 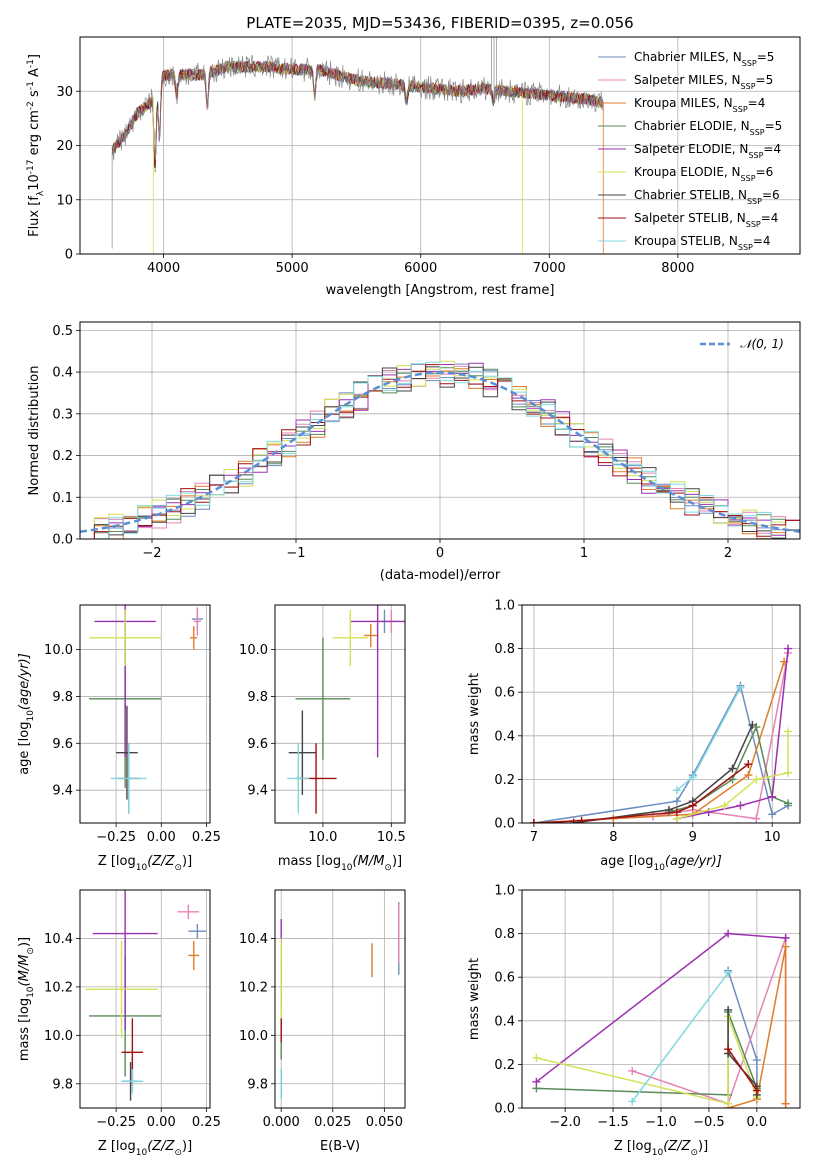 What do you see at coordinates (772, 837) in the screenshot?
I see `x-tick-label: 10` at bounding box center [772, 837].